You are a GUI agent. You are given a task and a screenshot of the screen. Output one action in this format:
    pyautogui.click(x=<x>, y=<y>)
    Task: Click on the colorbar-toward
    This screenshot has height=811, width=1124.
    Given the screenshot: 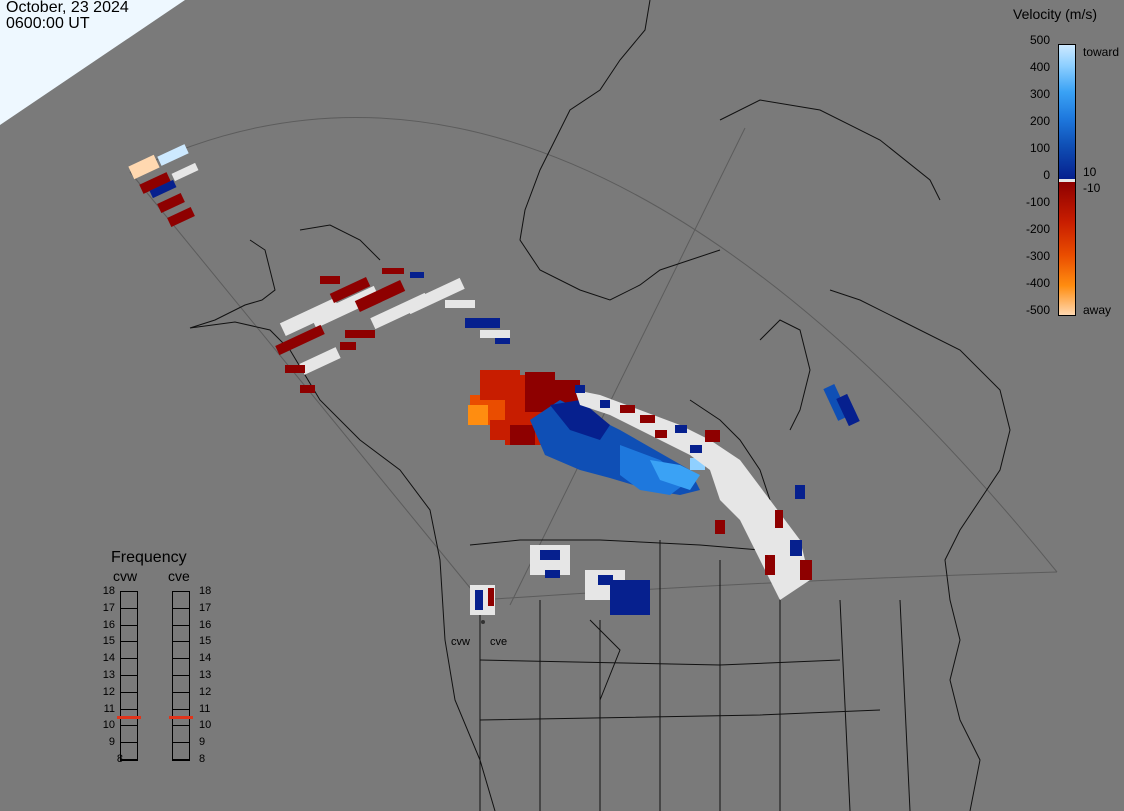 What is the action you would take?
    pyautogui.click(x=1067, y=112)
    